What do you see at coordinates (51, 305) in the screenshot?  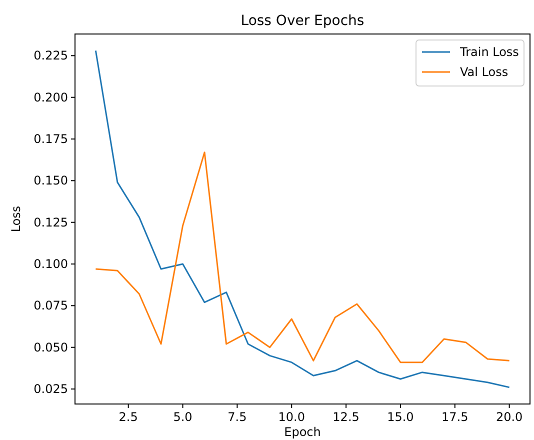 I see `y-tick-label: 0.075` at bounding box center [51, 305].